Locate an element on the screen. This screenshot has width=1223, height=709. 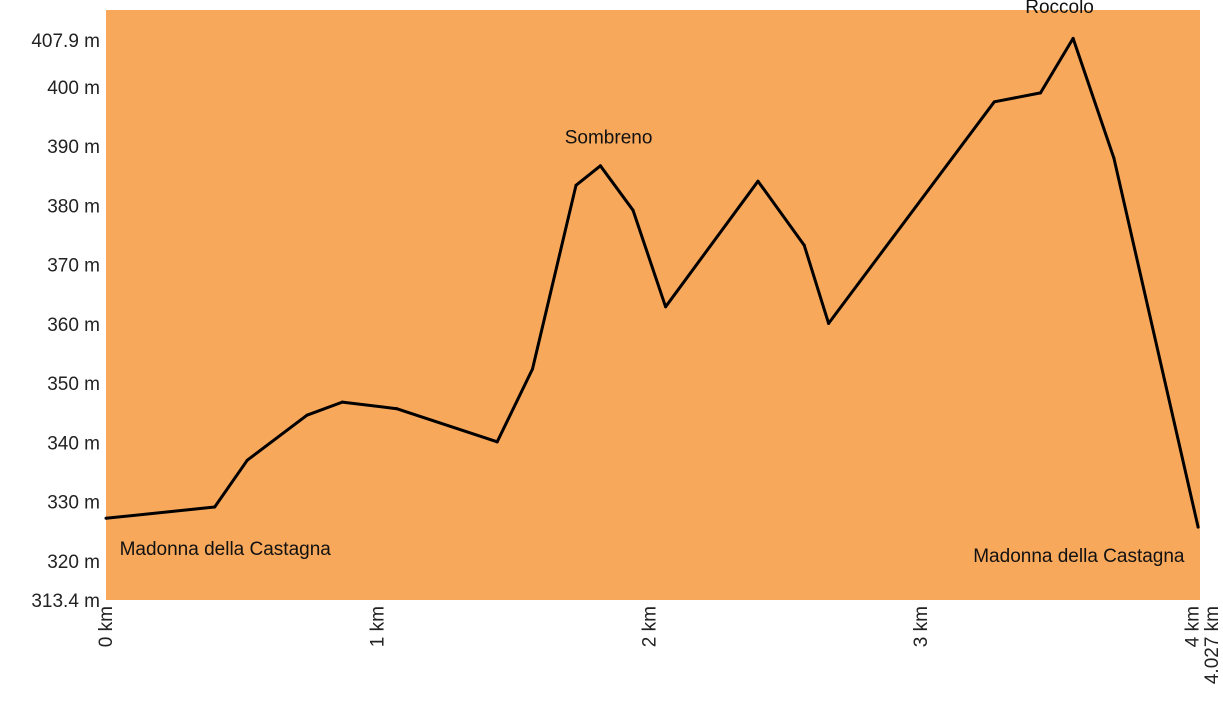
x-tick-label: 2 km is located at coordinates (649, 626).